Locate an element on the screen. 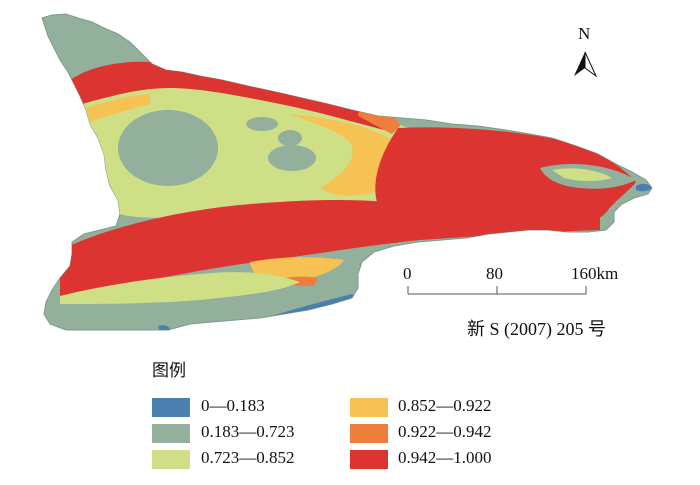  scale-label-80: 80 is located at coordinates (494, 273).